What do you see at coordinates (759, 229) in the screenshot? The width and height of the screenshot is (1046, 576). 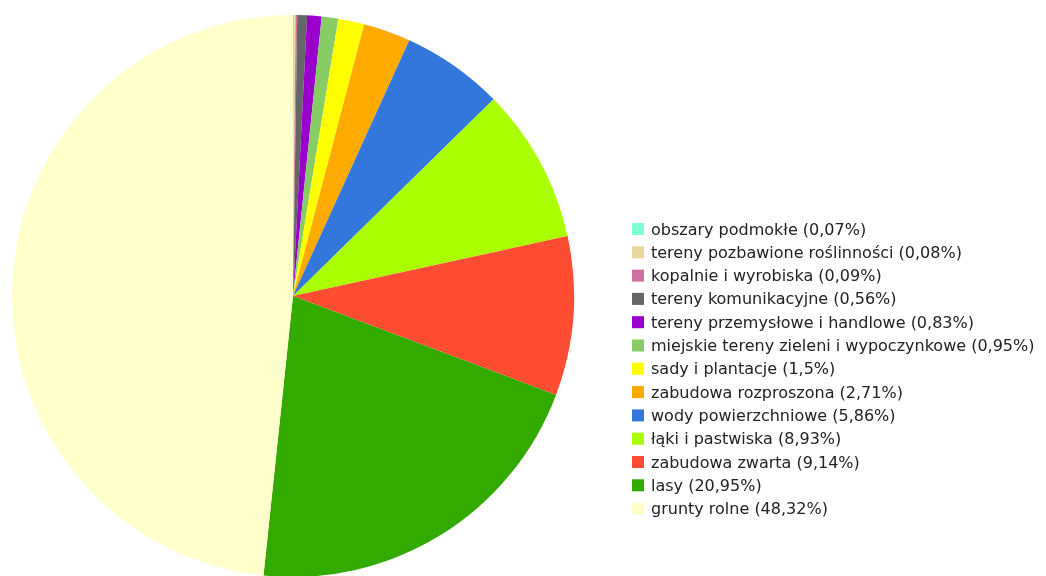 I see `legend-label: obszary podmokłe (0,07%)` at bounding box center [759, 229].